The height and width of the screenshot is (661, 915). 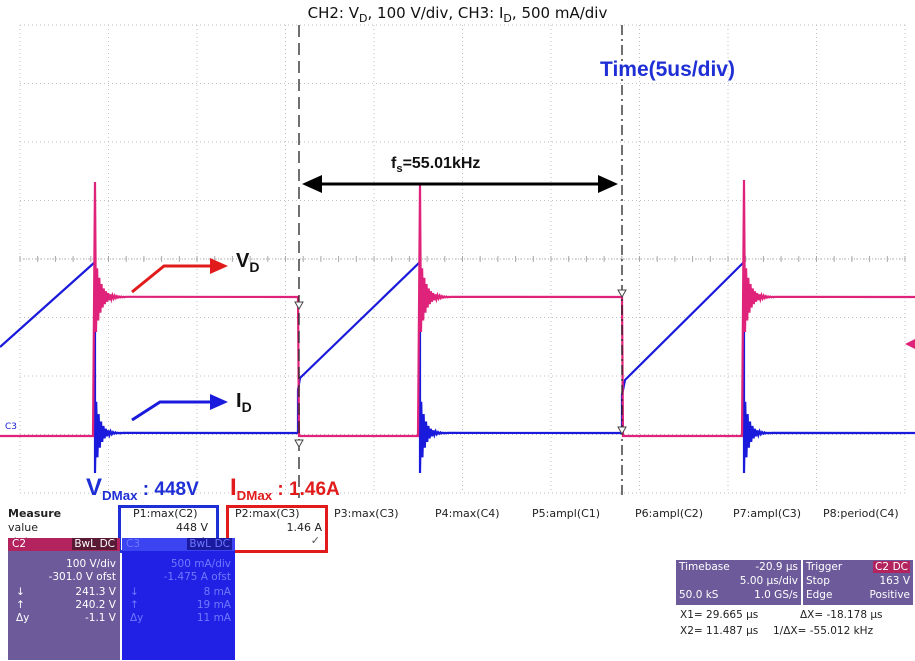 What do you see at coordinates (667, 69) in the screenshot?
I see `timebase-label: Time(5us/div)` at bounding box center [667, 69].